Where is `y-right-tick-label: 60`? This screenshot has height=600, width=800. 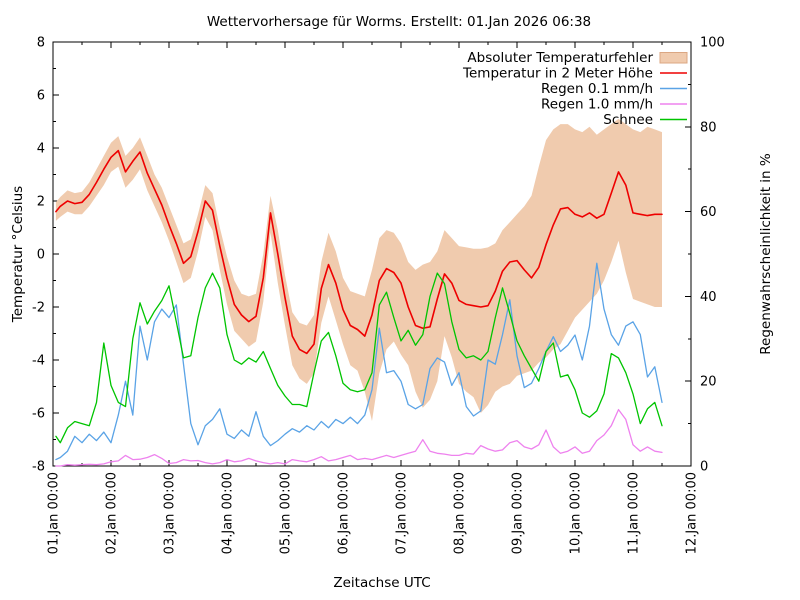 y-right-tick-label: 60 is located at coordinates (708, 212).